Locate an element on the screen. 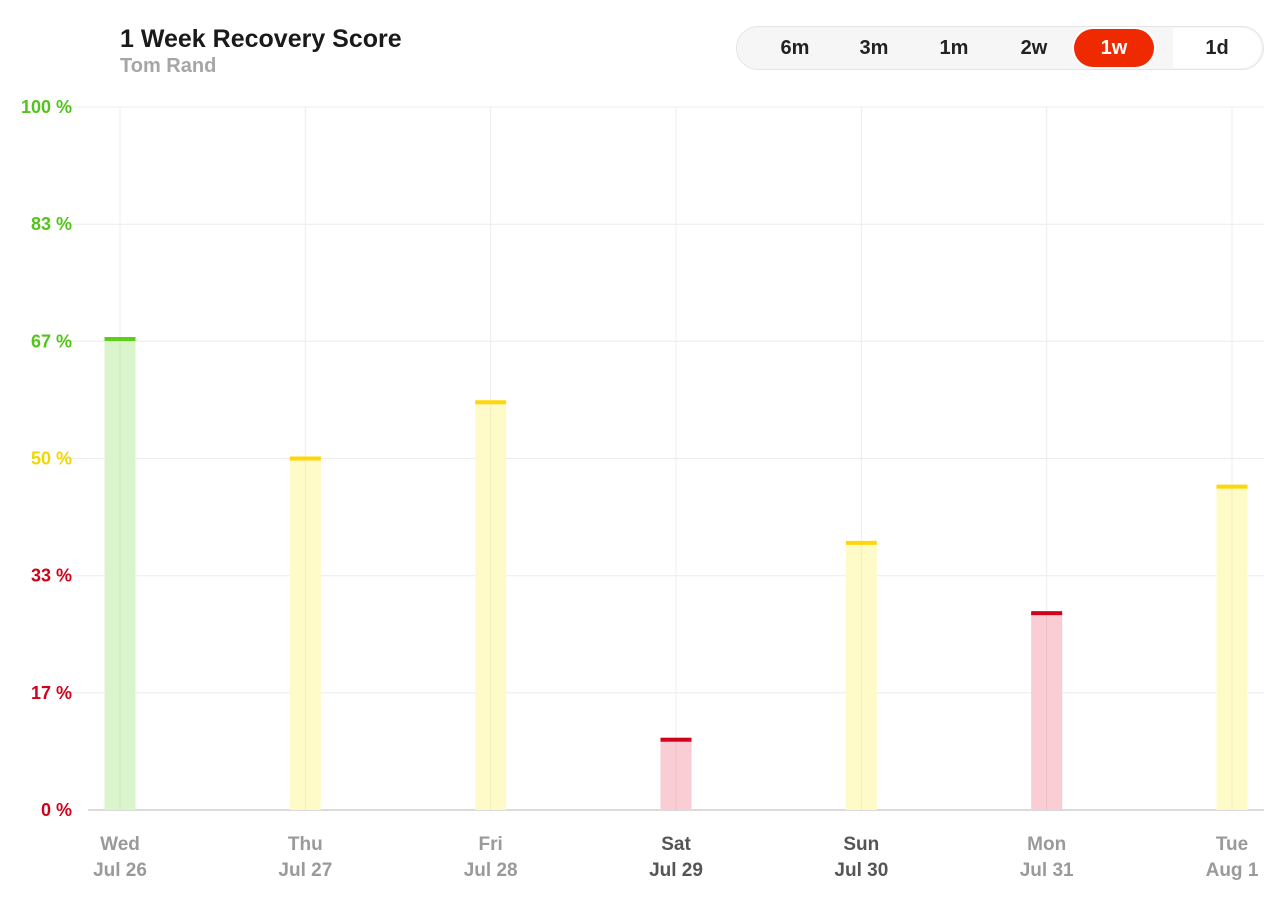 The height and width of the screenshot is (908, 1288). x-tick-day: Thu is located at coordinates (305, 844).